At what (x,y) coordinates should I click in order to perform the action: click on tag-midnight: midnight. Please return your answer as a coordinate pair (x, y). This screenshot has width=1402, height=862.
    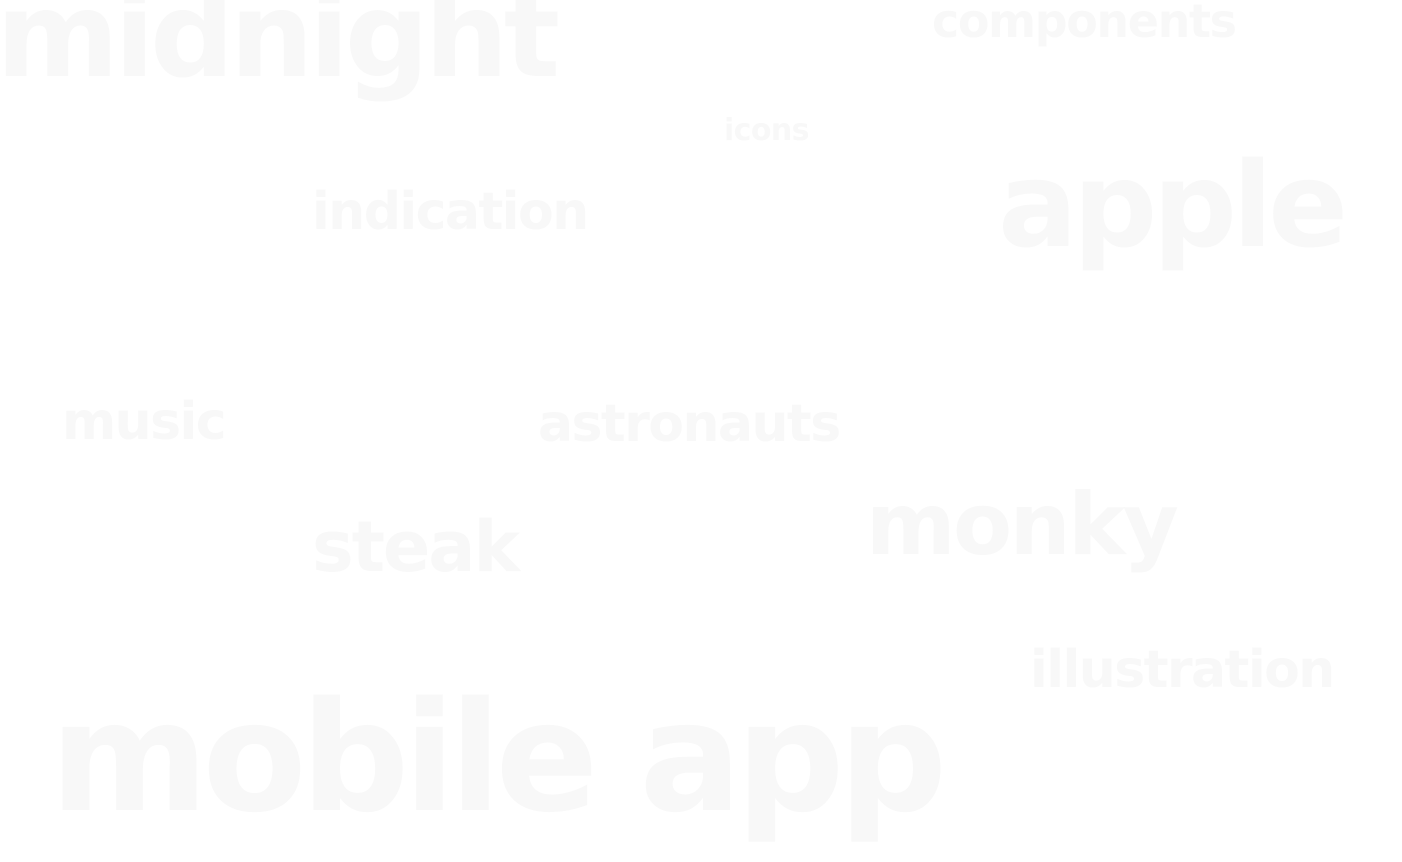
    Looking at the image, I should click on (280, 52).